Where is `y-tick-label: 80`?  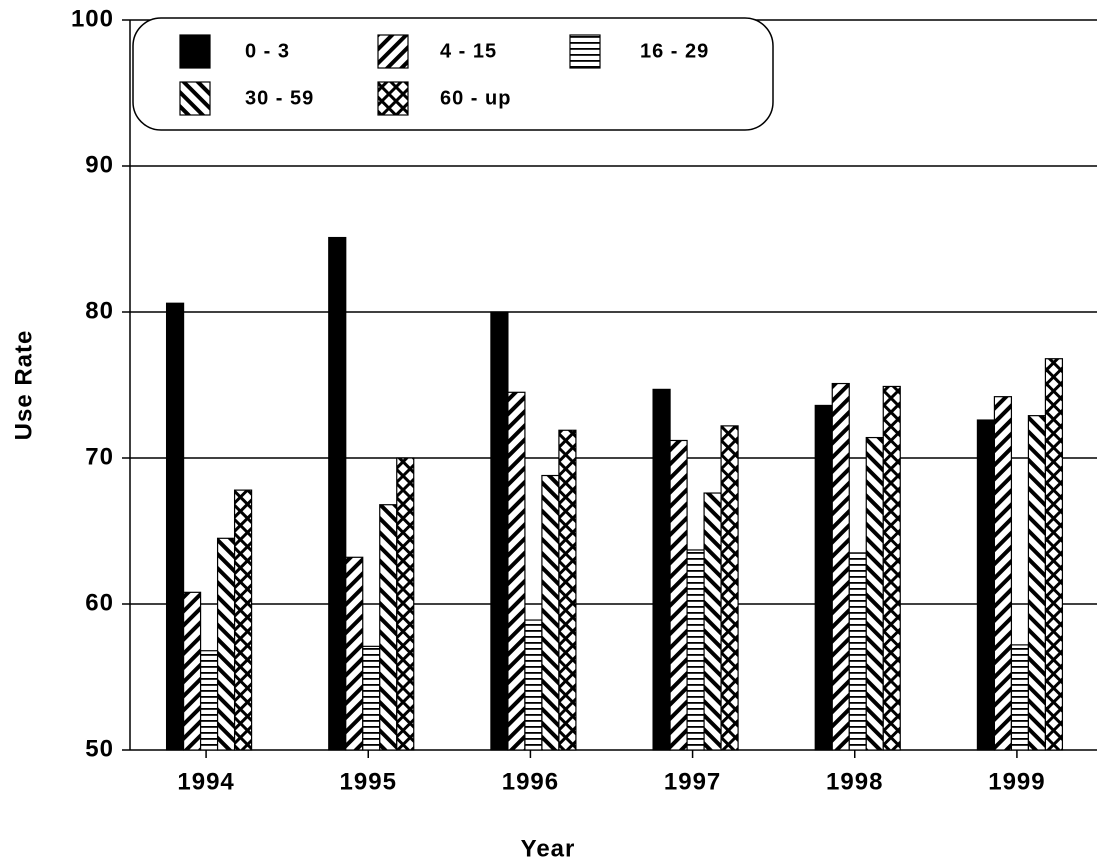 y-tick-label: 80 is located at coordinates (99, 310).